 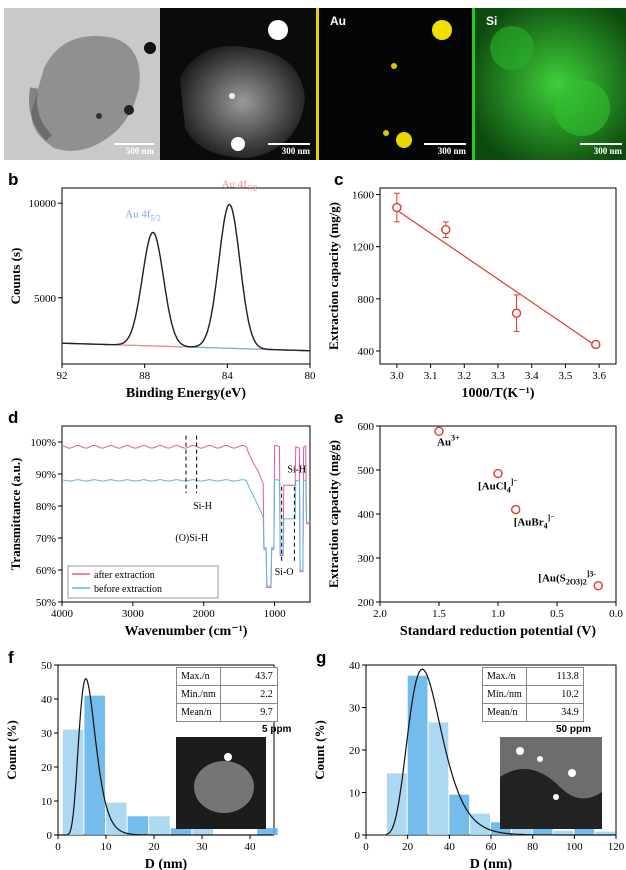 I want to click on x-tick-label: 80, so click(x=533, y=847).